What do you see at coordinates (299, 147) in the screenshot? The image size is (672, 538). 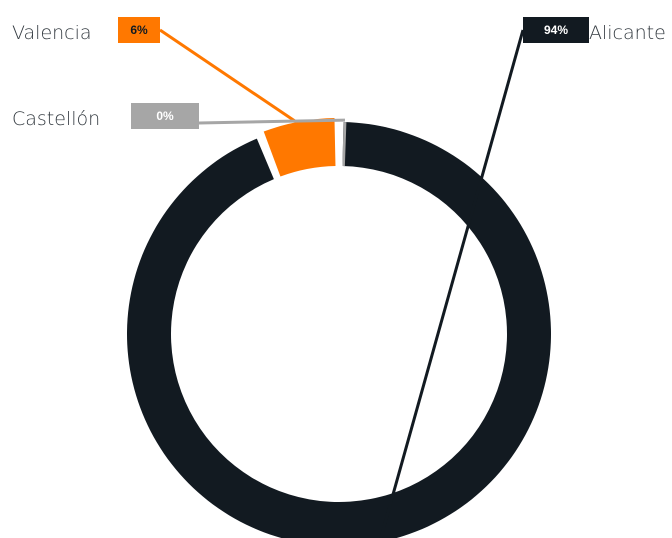 I see `slice-valencia` at bounding box center [299, 147].